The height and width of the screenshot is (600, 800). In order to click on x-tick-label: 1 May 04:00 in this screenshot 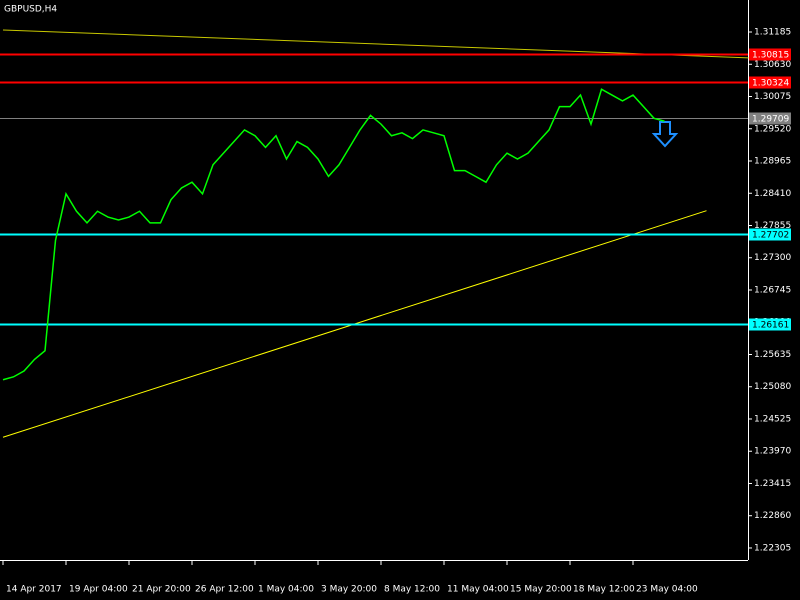, I will do `click(286, 590)`.